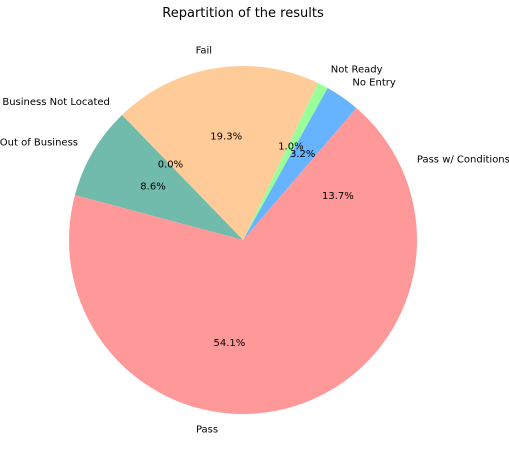  Describe the element at coordinates (285, 161) in the screenshot. I see `pie-slice-not-ready` at that location.